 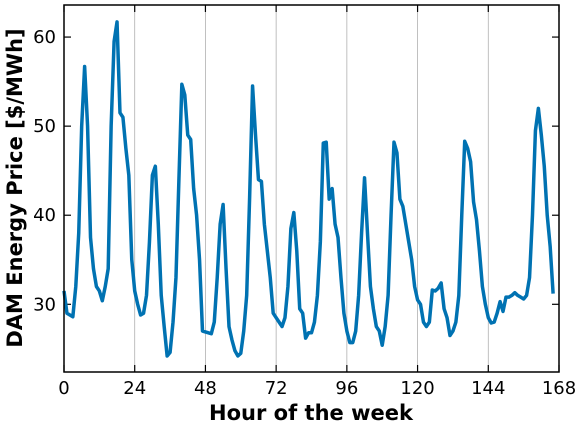 I want to click on y-axis-label: DAM Energy Price [$/MWh], so click(x=15, y=187).